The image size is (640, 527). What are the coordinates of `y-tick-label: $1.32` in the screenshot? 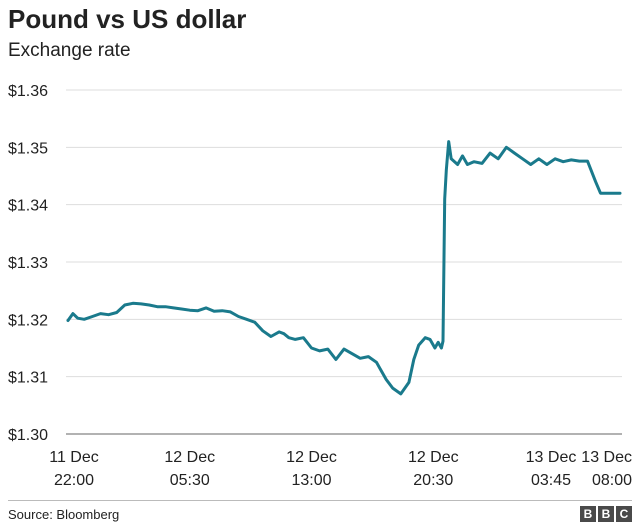 It's located at (28, 320).